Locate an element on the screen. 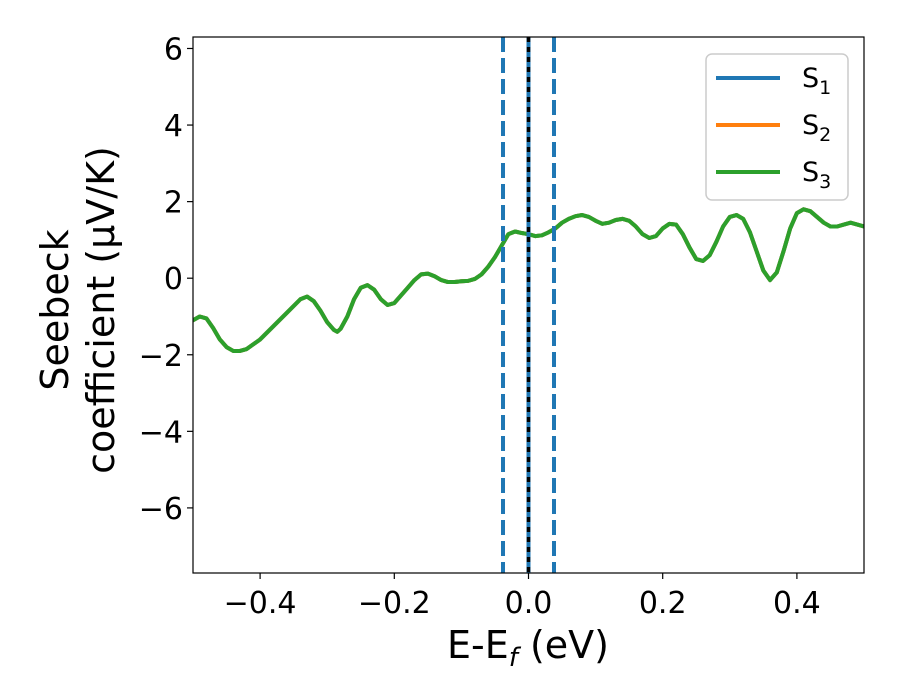  legend-label-s1: S1 is located at coordinates (816, 81).